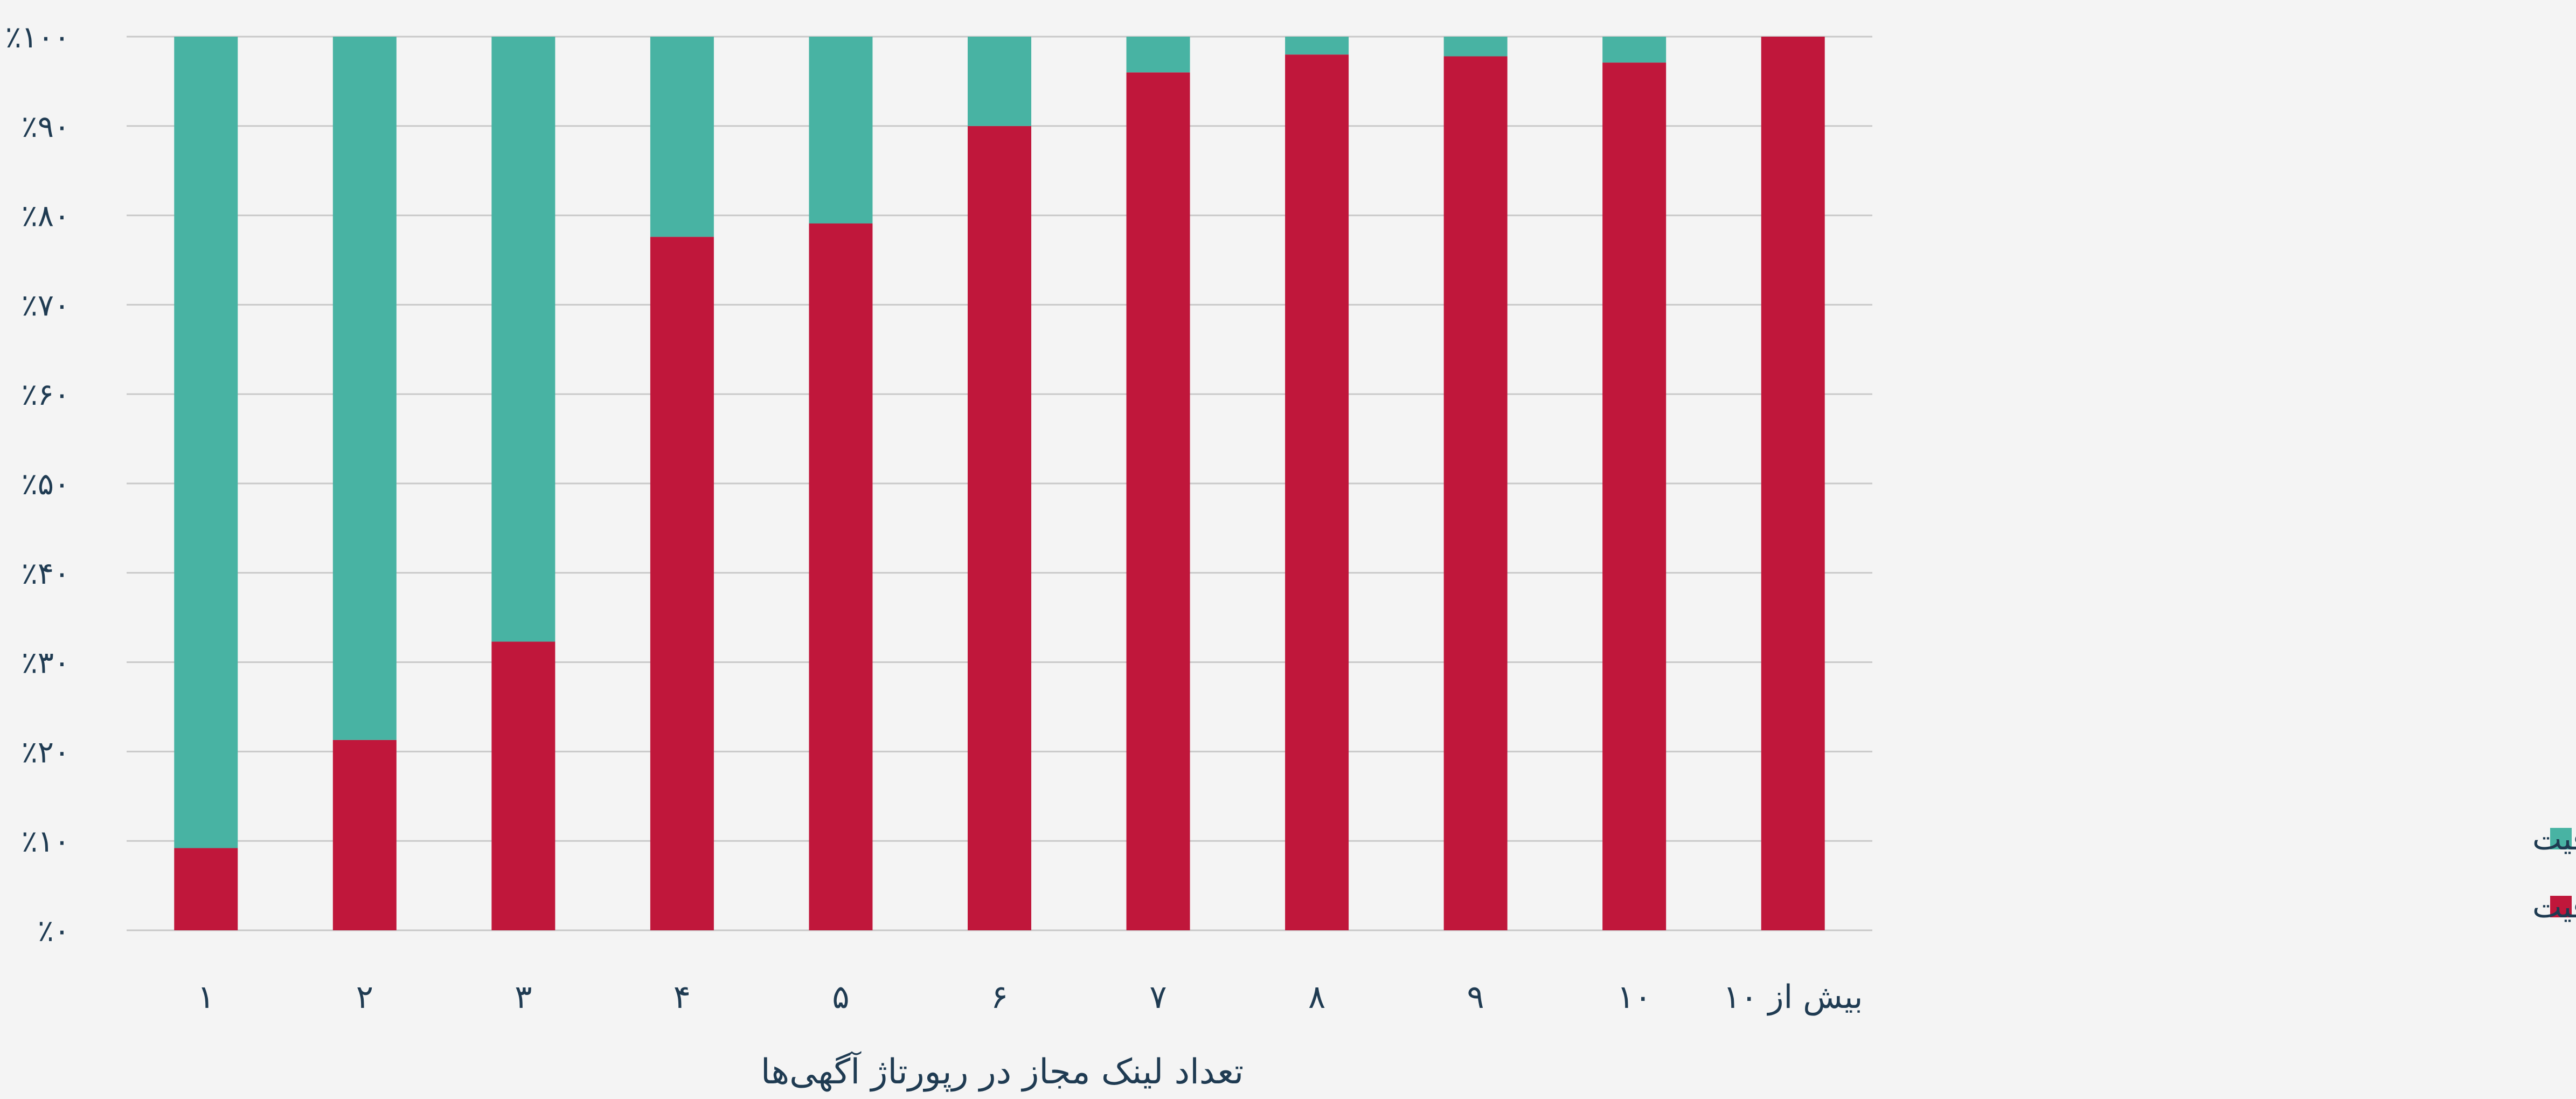 Image resolution: width=2576 pixels, height=1099 pixels. I want to click on y-tick-label: ٪۰, so click(54, 931).